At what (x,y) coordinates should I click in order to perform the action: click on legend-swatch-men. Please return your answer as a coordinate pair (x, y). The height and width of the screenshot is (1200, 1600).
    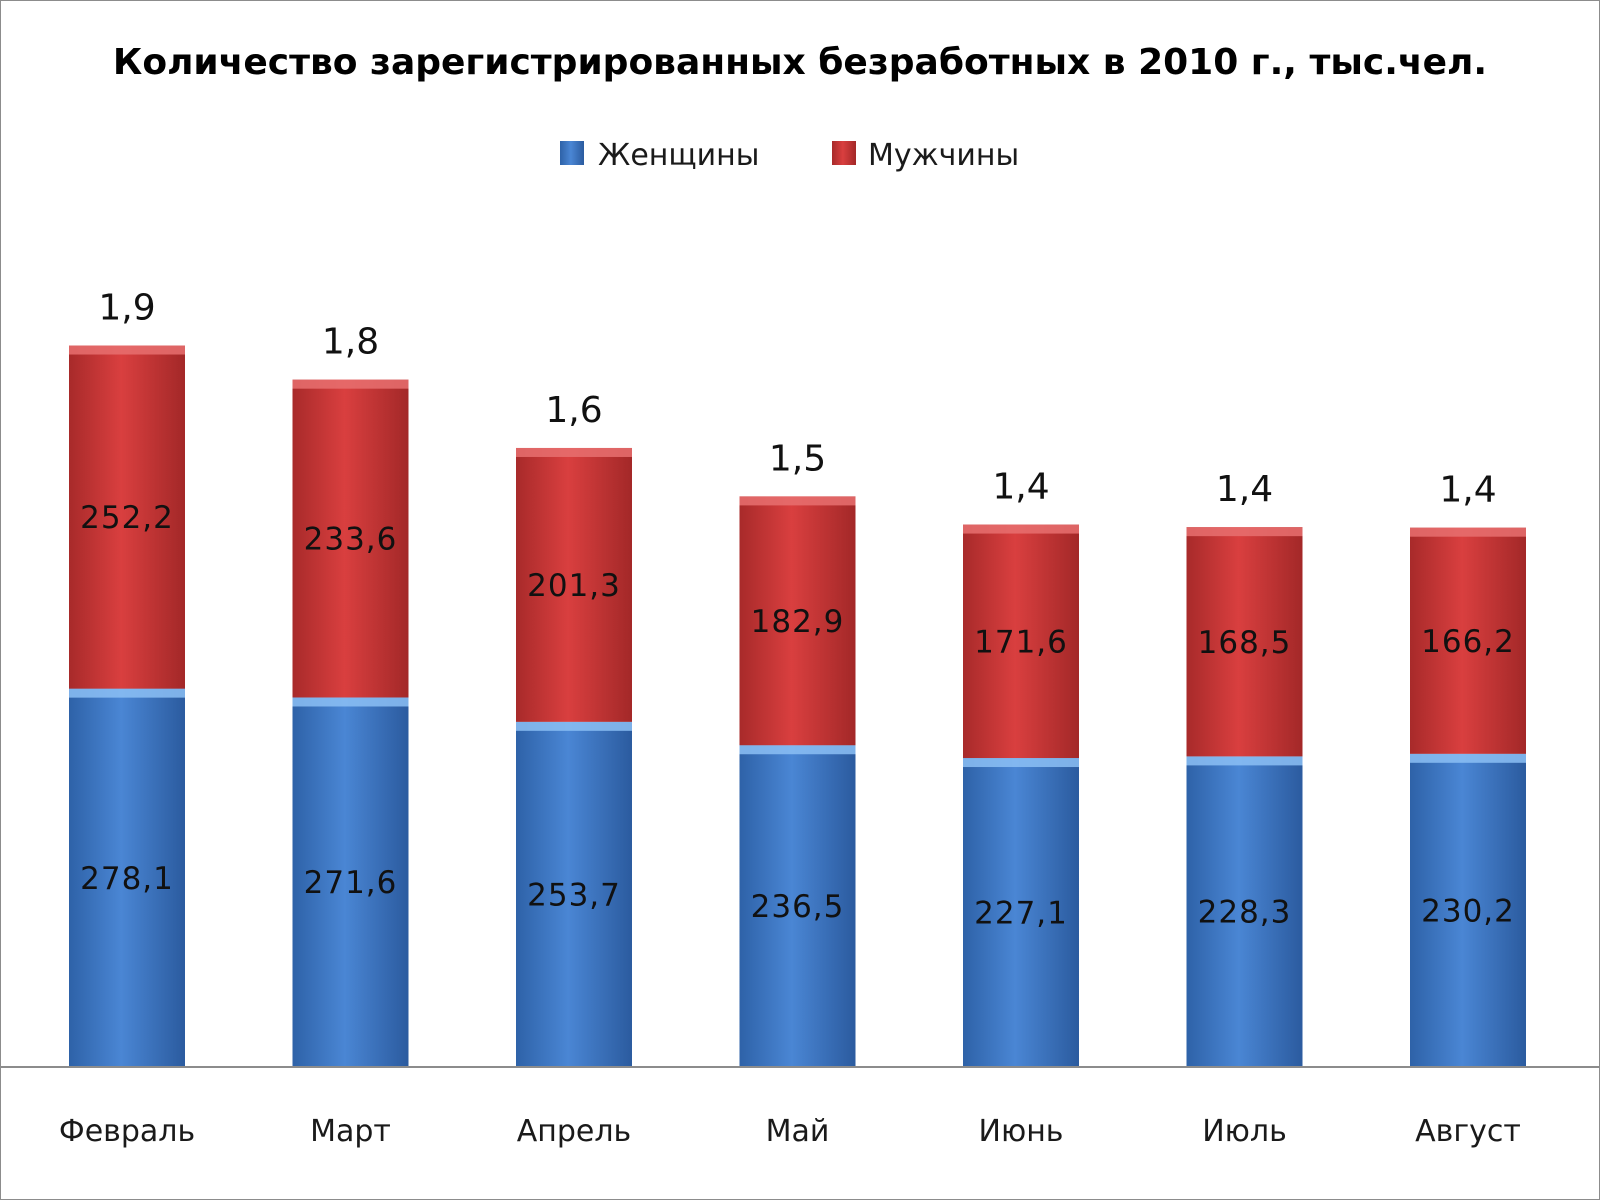
    Looking at the image, I should click on (844, 153).